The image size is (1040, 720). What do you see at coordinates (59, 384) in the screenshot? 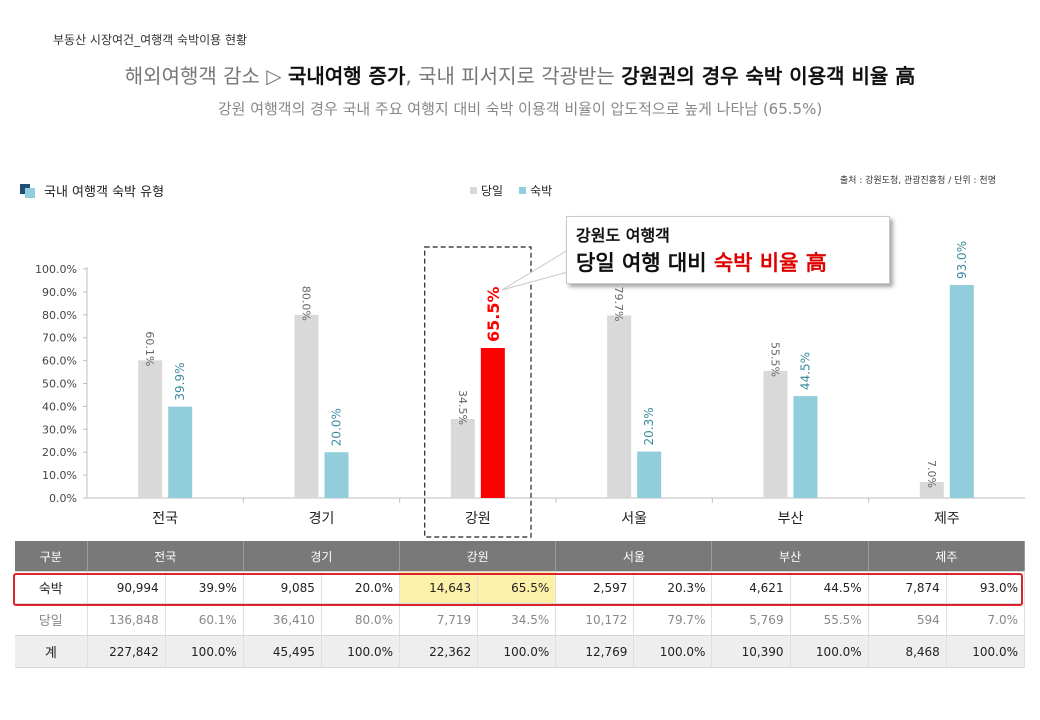
I see `y-tick-label: 50.0%` at bounding box center [59, 384].